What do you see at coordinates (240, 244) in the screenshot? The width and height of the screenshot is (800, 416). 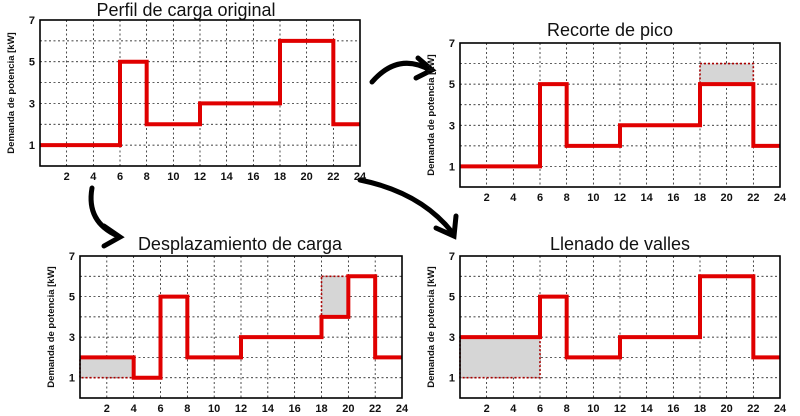 I see `chart-title: Desplazamiento de carga` at bounding box center [240, 244].